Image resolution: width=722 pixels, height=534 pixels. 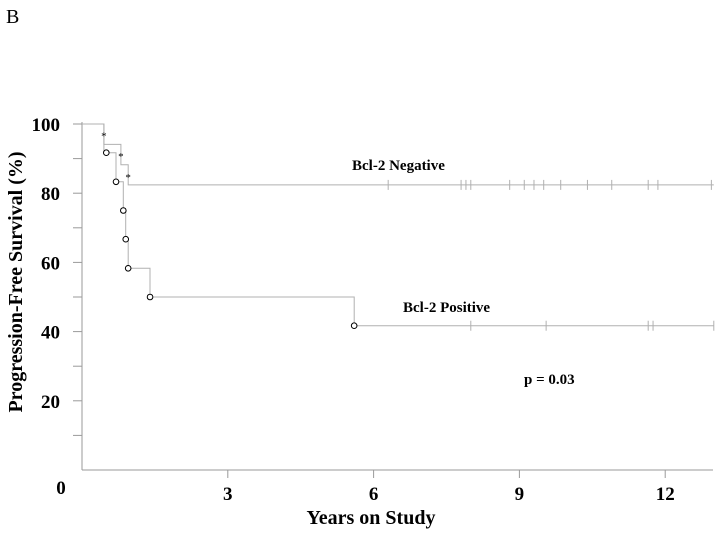 I want to click on x-tick-label: 9, so click(x=520, y=494).